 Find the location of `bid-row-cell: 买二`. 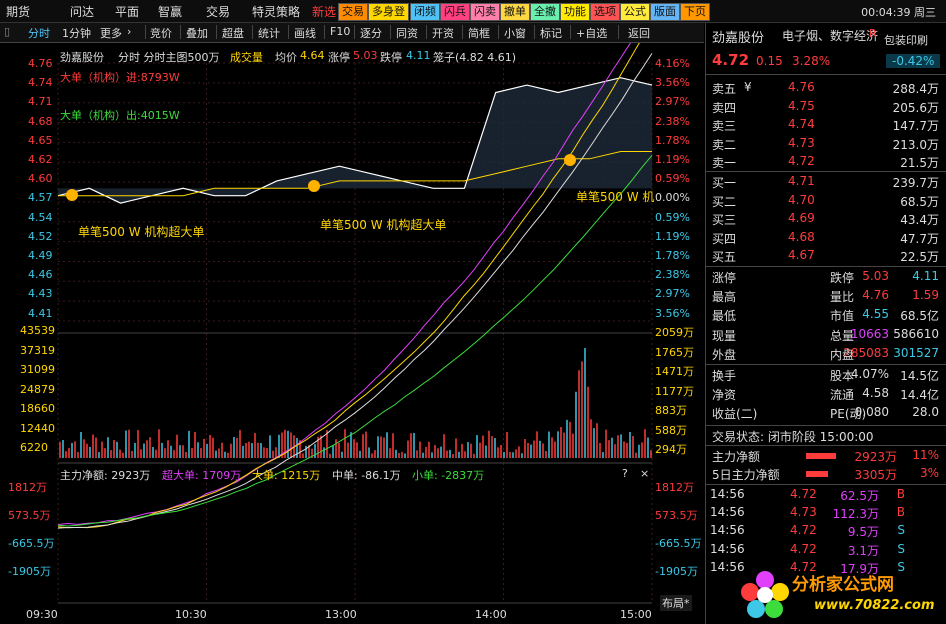

bid-row-cell: 买二 is located at coordinates (724, 201).